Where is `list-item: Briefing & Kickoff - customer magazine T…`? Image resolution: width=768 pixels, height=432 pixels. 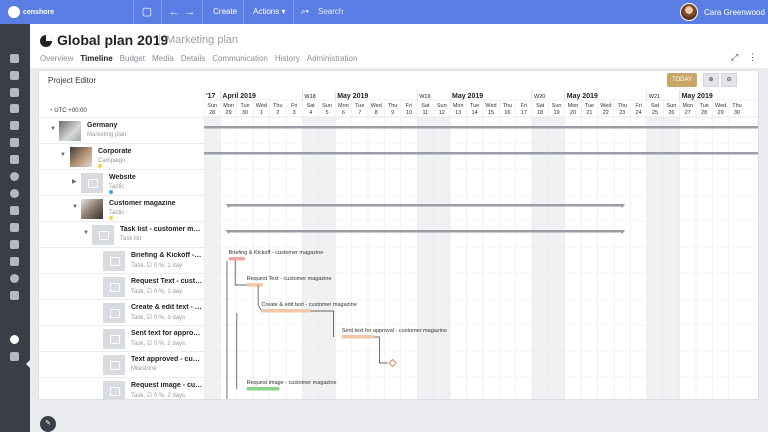
list-item: Briefing & Kickoff - customer magazine T… is located at coordinates (121, 260).